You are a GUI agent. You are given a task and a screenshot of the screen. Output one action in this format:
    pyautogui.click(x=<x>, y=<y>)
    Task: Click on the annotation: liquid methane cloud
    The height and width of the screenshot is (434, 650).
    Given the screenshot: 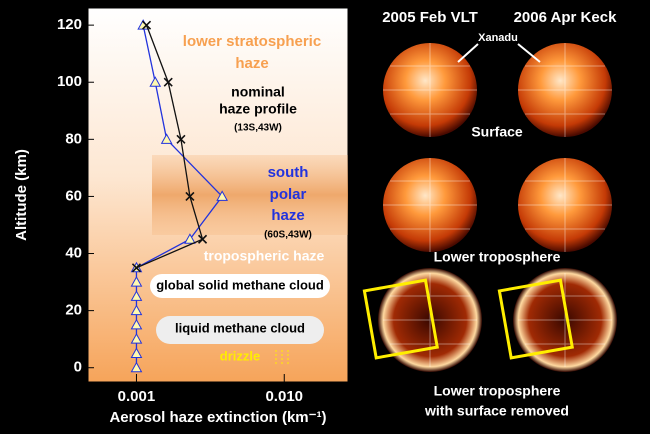 What is the action you would take?
    pyautogui.click(x=240, y=327)
    